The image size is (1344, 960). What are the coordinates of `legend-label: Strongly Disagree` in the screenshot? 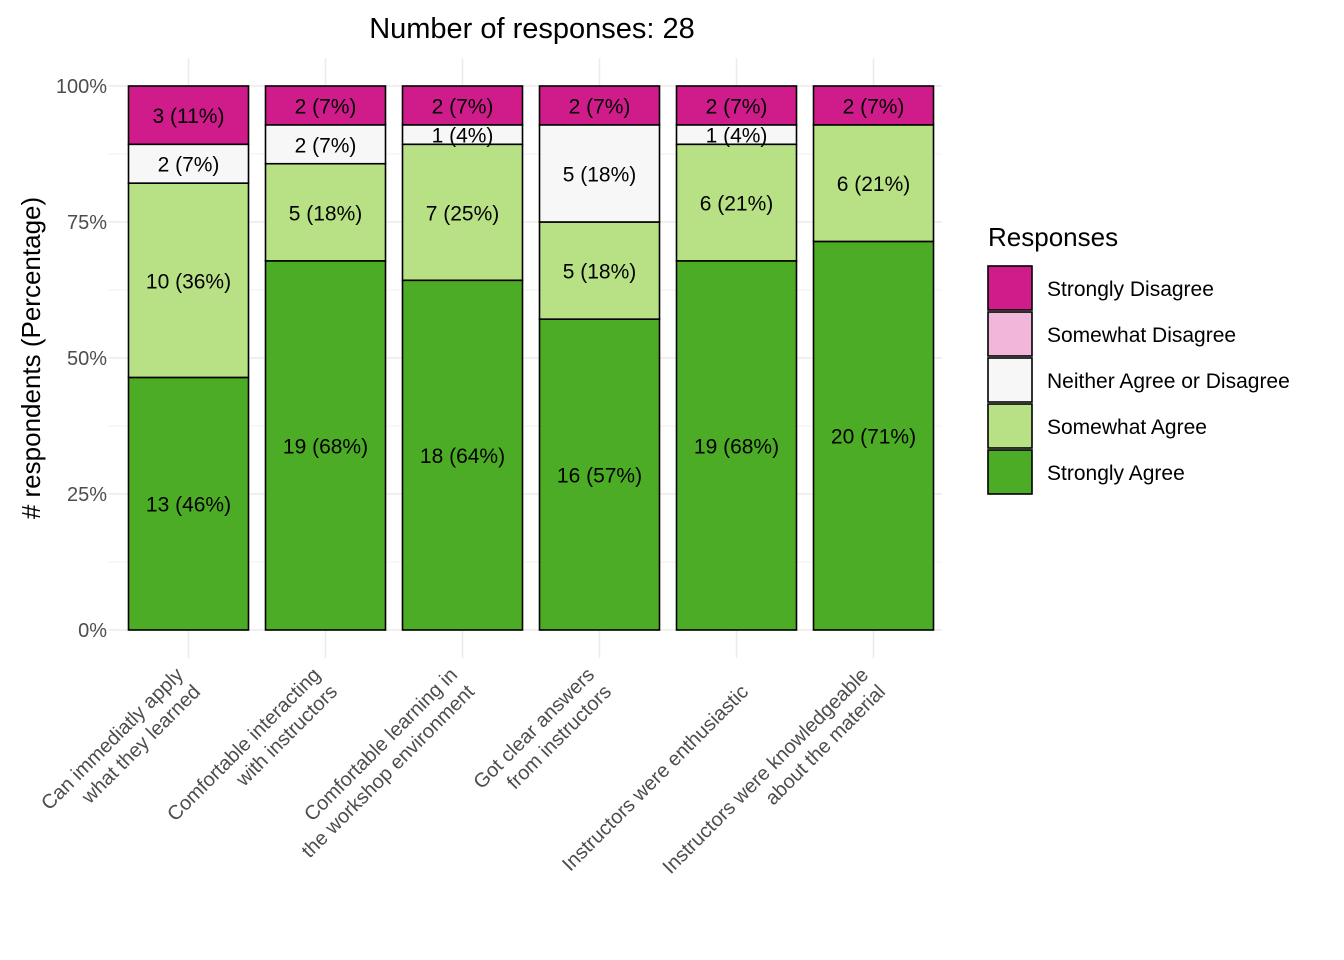 It's located at (1130, 289).